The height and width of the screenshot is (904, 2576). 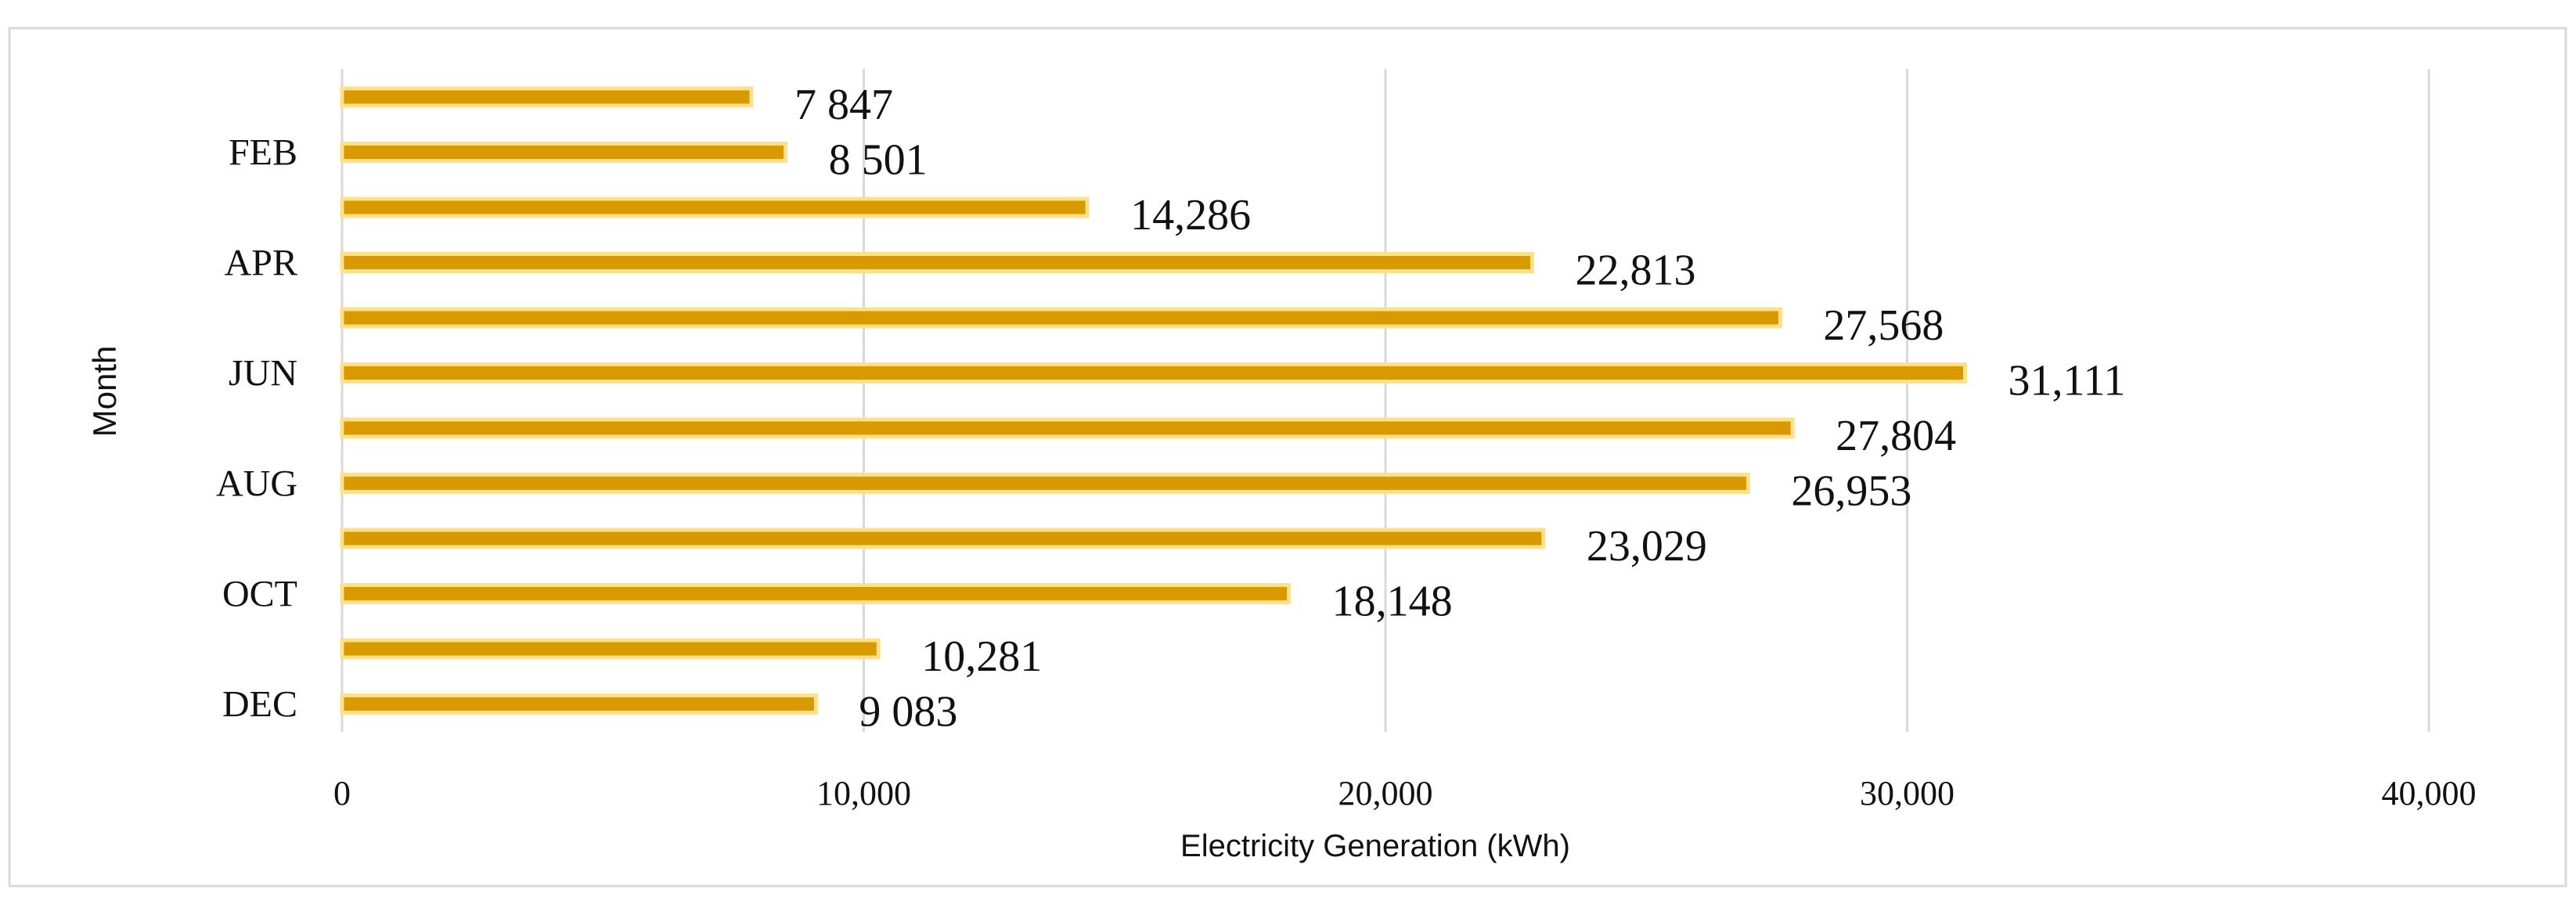 What do you see at coordinates (259, 705) in the screenshot?
I see `y-tick-label: DEC` at bounding box center [259, 705].